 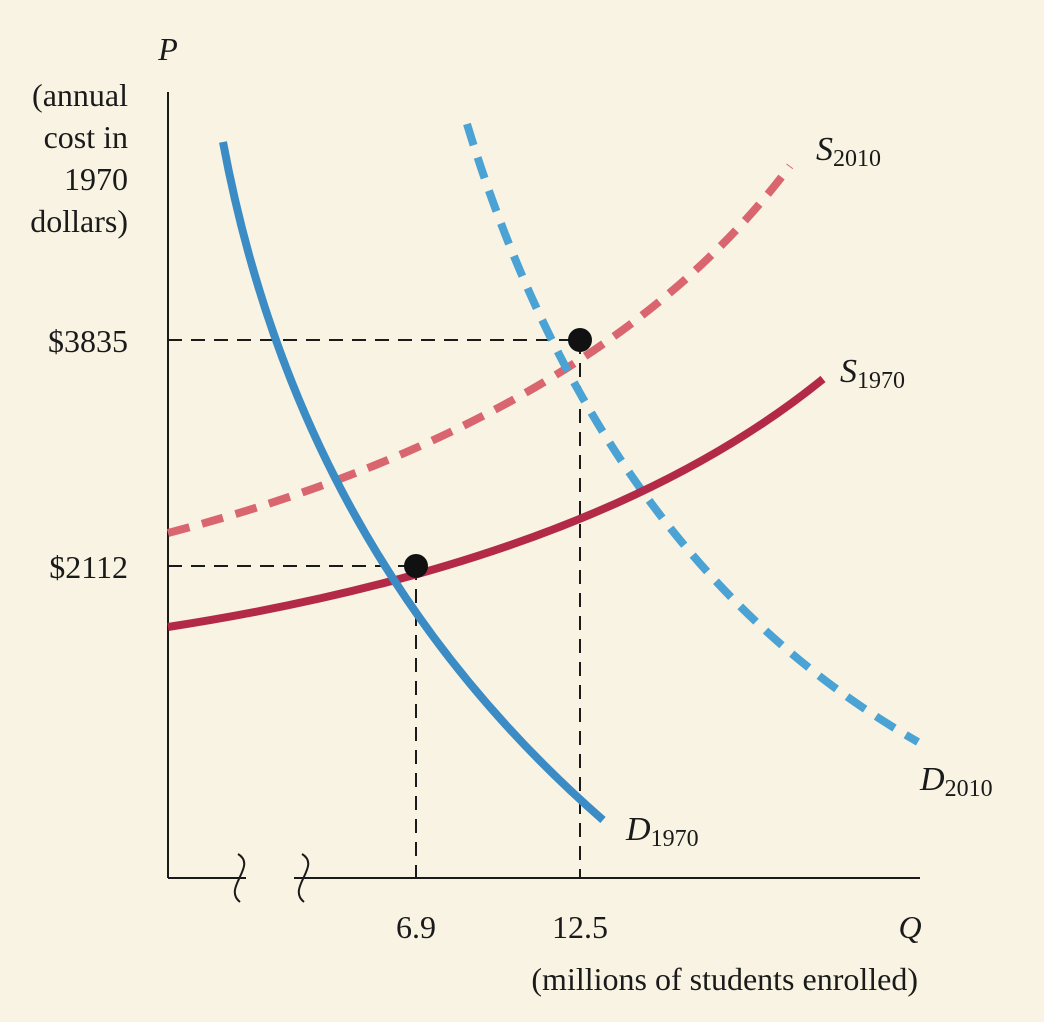 What do you see at coordinates (88, 567) in the screenshot?
I see `y-tick-label-2112: $2112` at bounding box center [88, 567].